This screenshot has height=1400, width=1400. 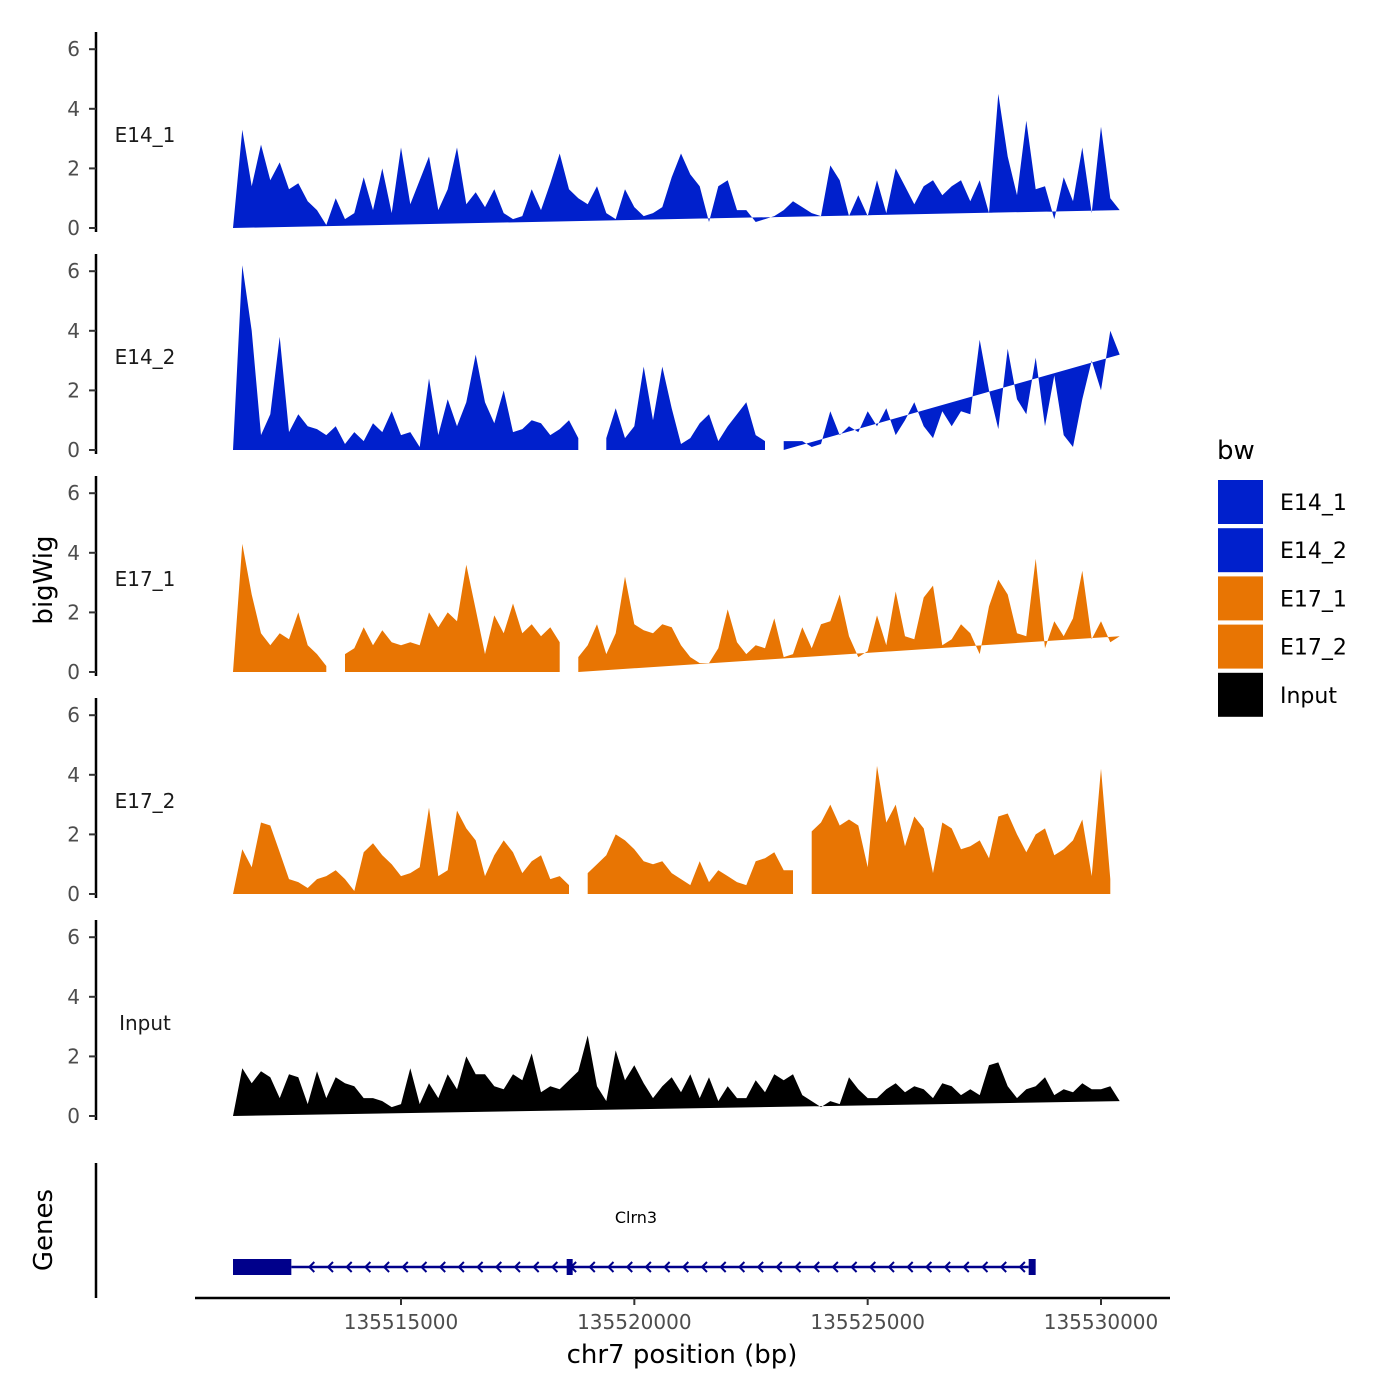 I want to click on signal-area-Input, so click(x=676, y=1075).